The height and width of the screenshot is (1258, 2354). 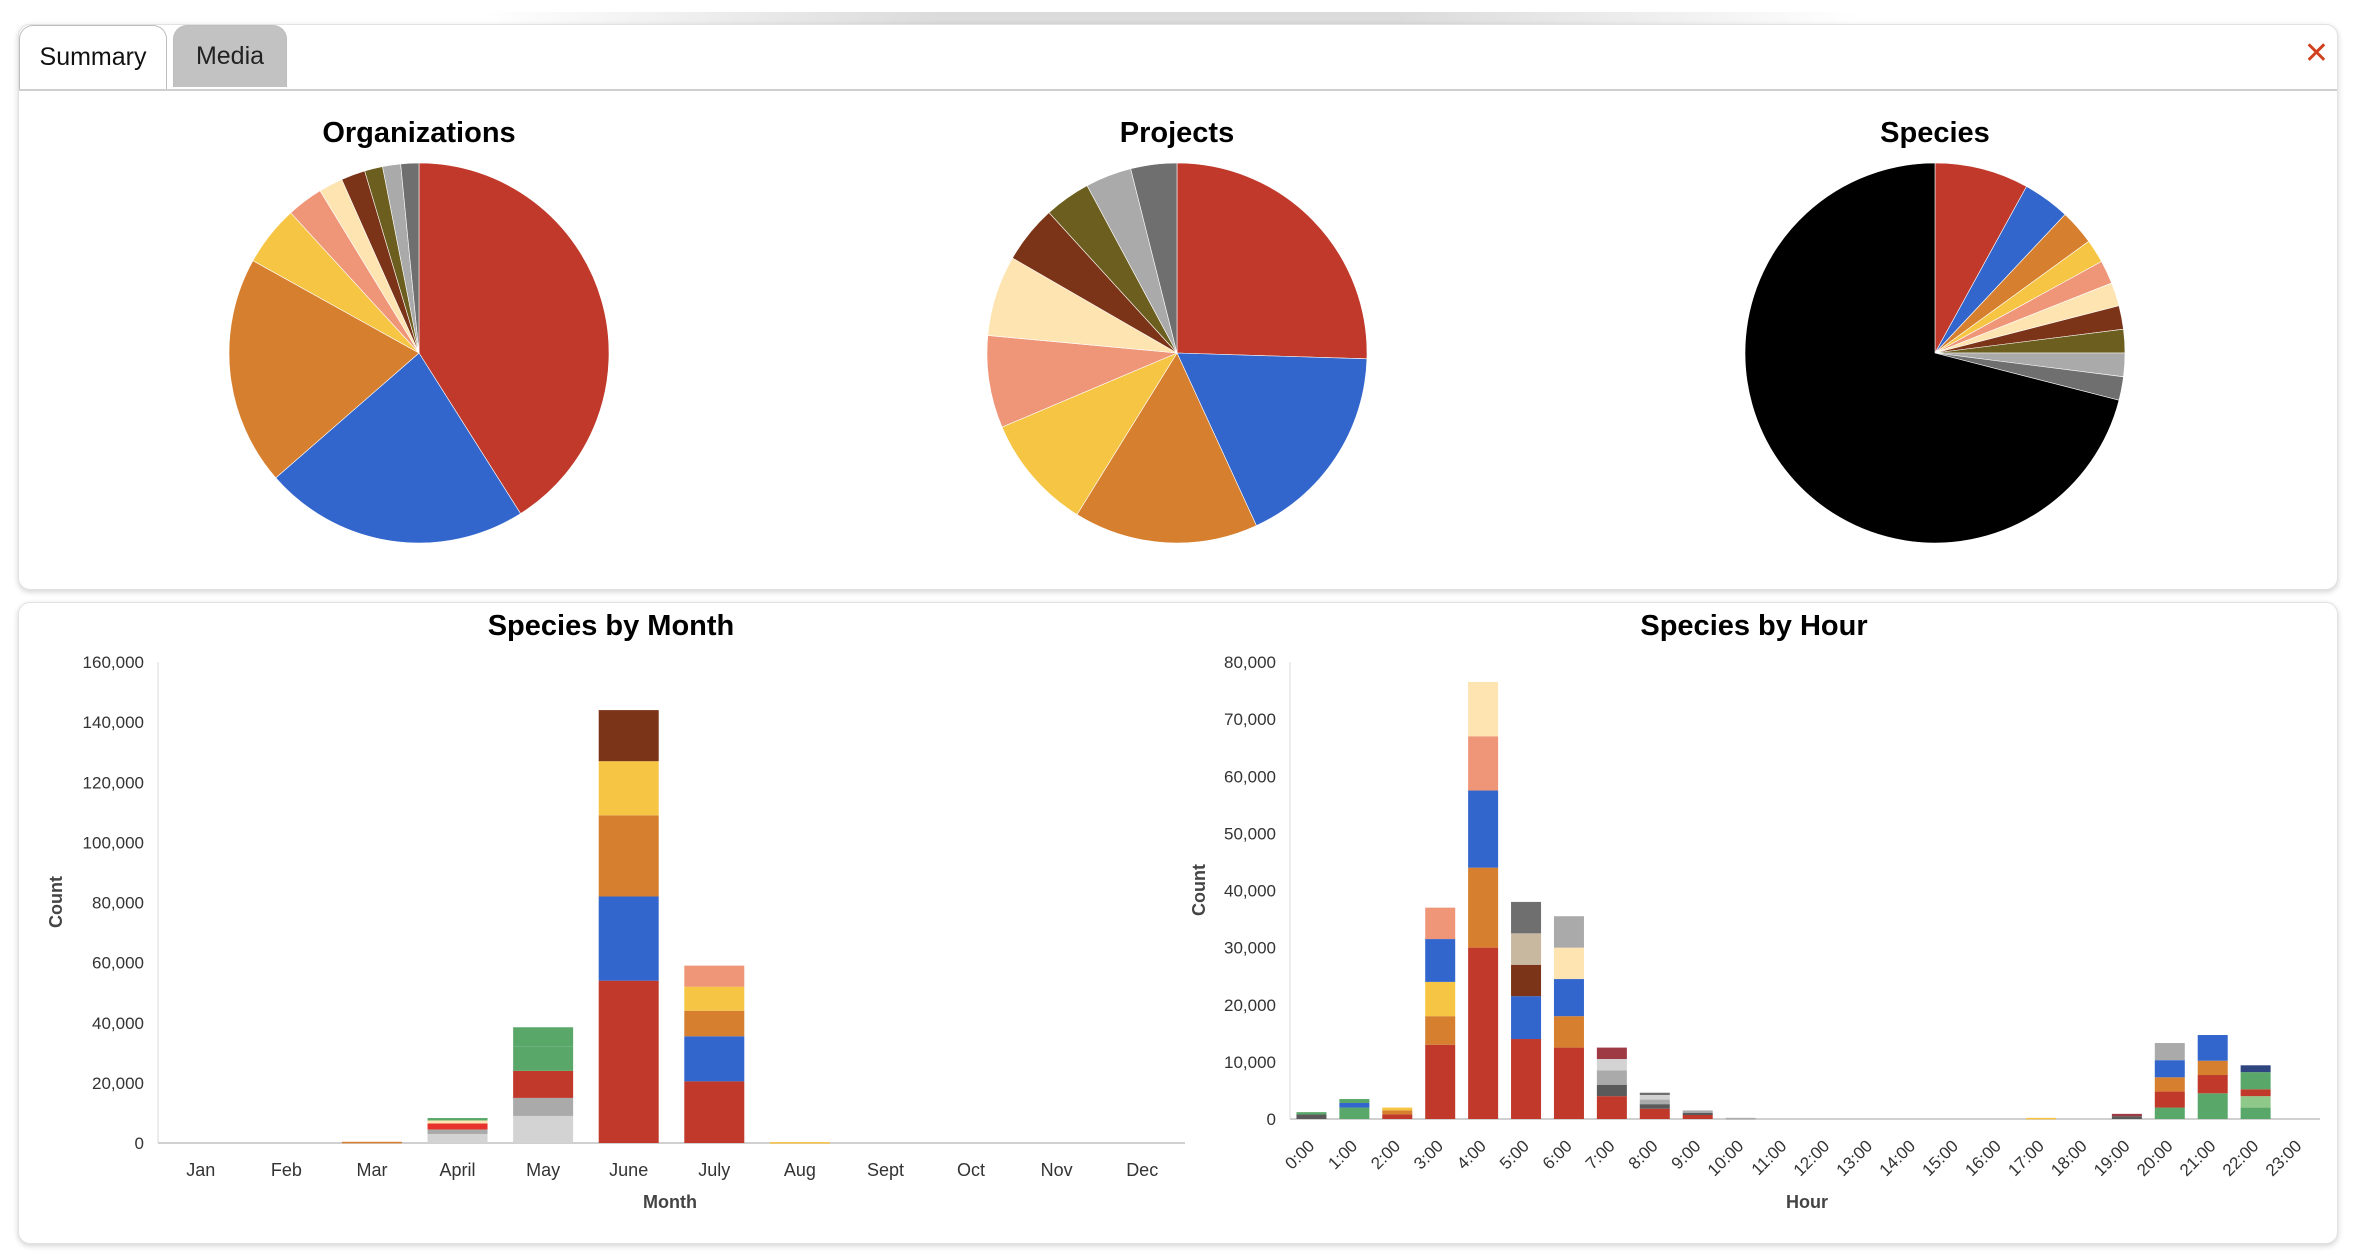 I want to click on y-axis-label-hour: Count, so click(x=1199, y=890).